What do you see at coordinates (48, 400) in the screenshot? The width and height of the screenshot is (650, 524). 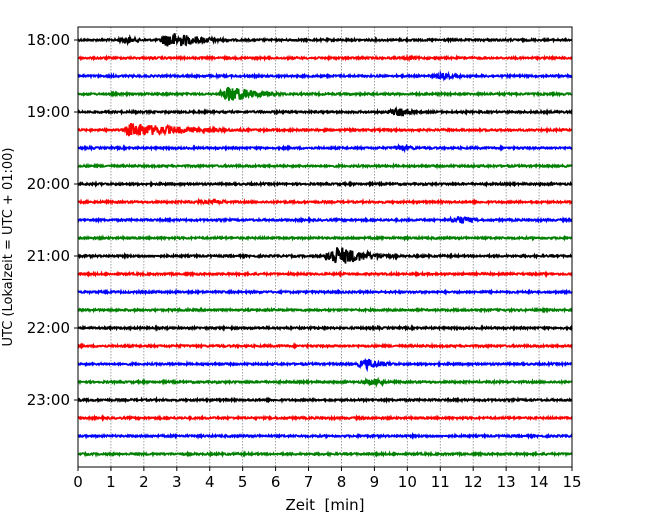 I see `y-tick-label: 23:00` at bounding box center [48, 400].